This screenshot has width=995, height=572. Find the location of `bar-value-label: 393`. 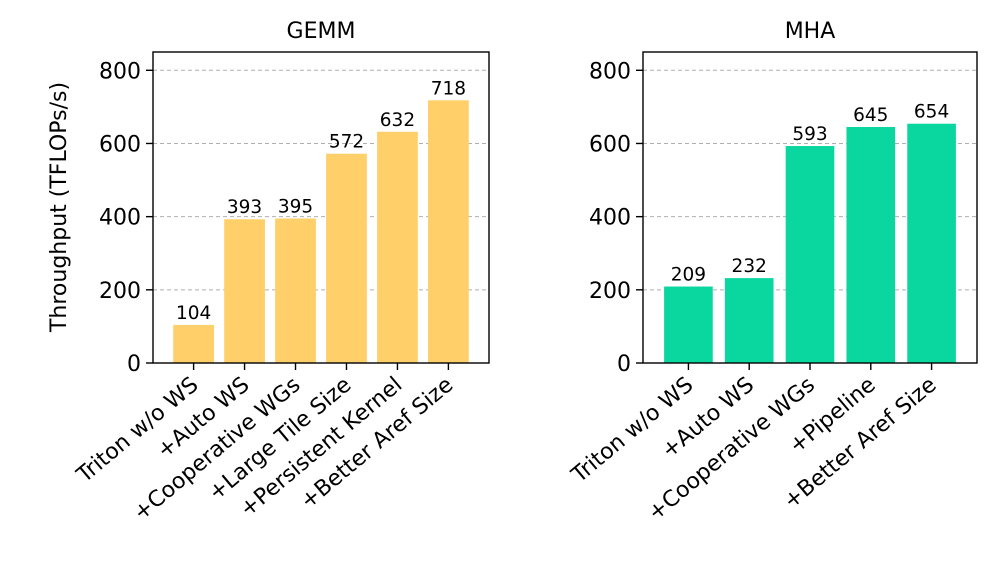

bar-value-label: 393 is located at coordinates (244, 207).